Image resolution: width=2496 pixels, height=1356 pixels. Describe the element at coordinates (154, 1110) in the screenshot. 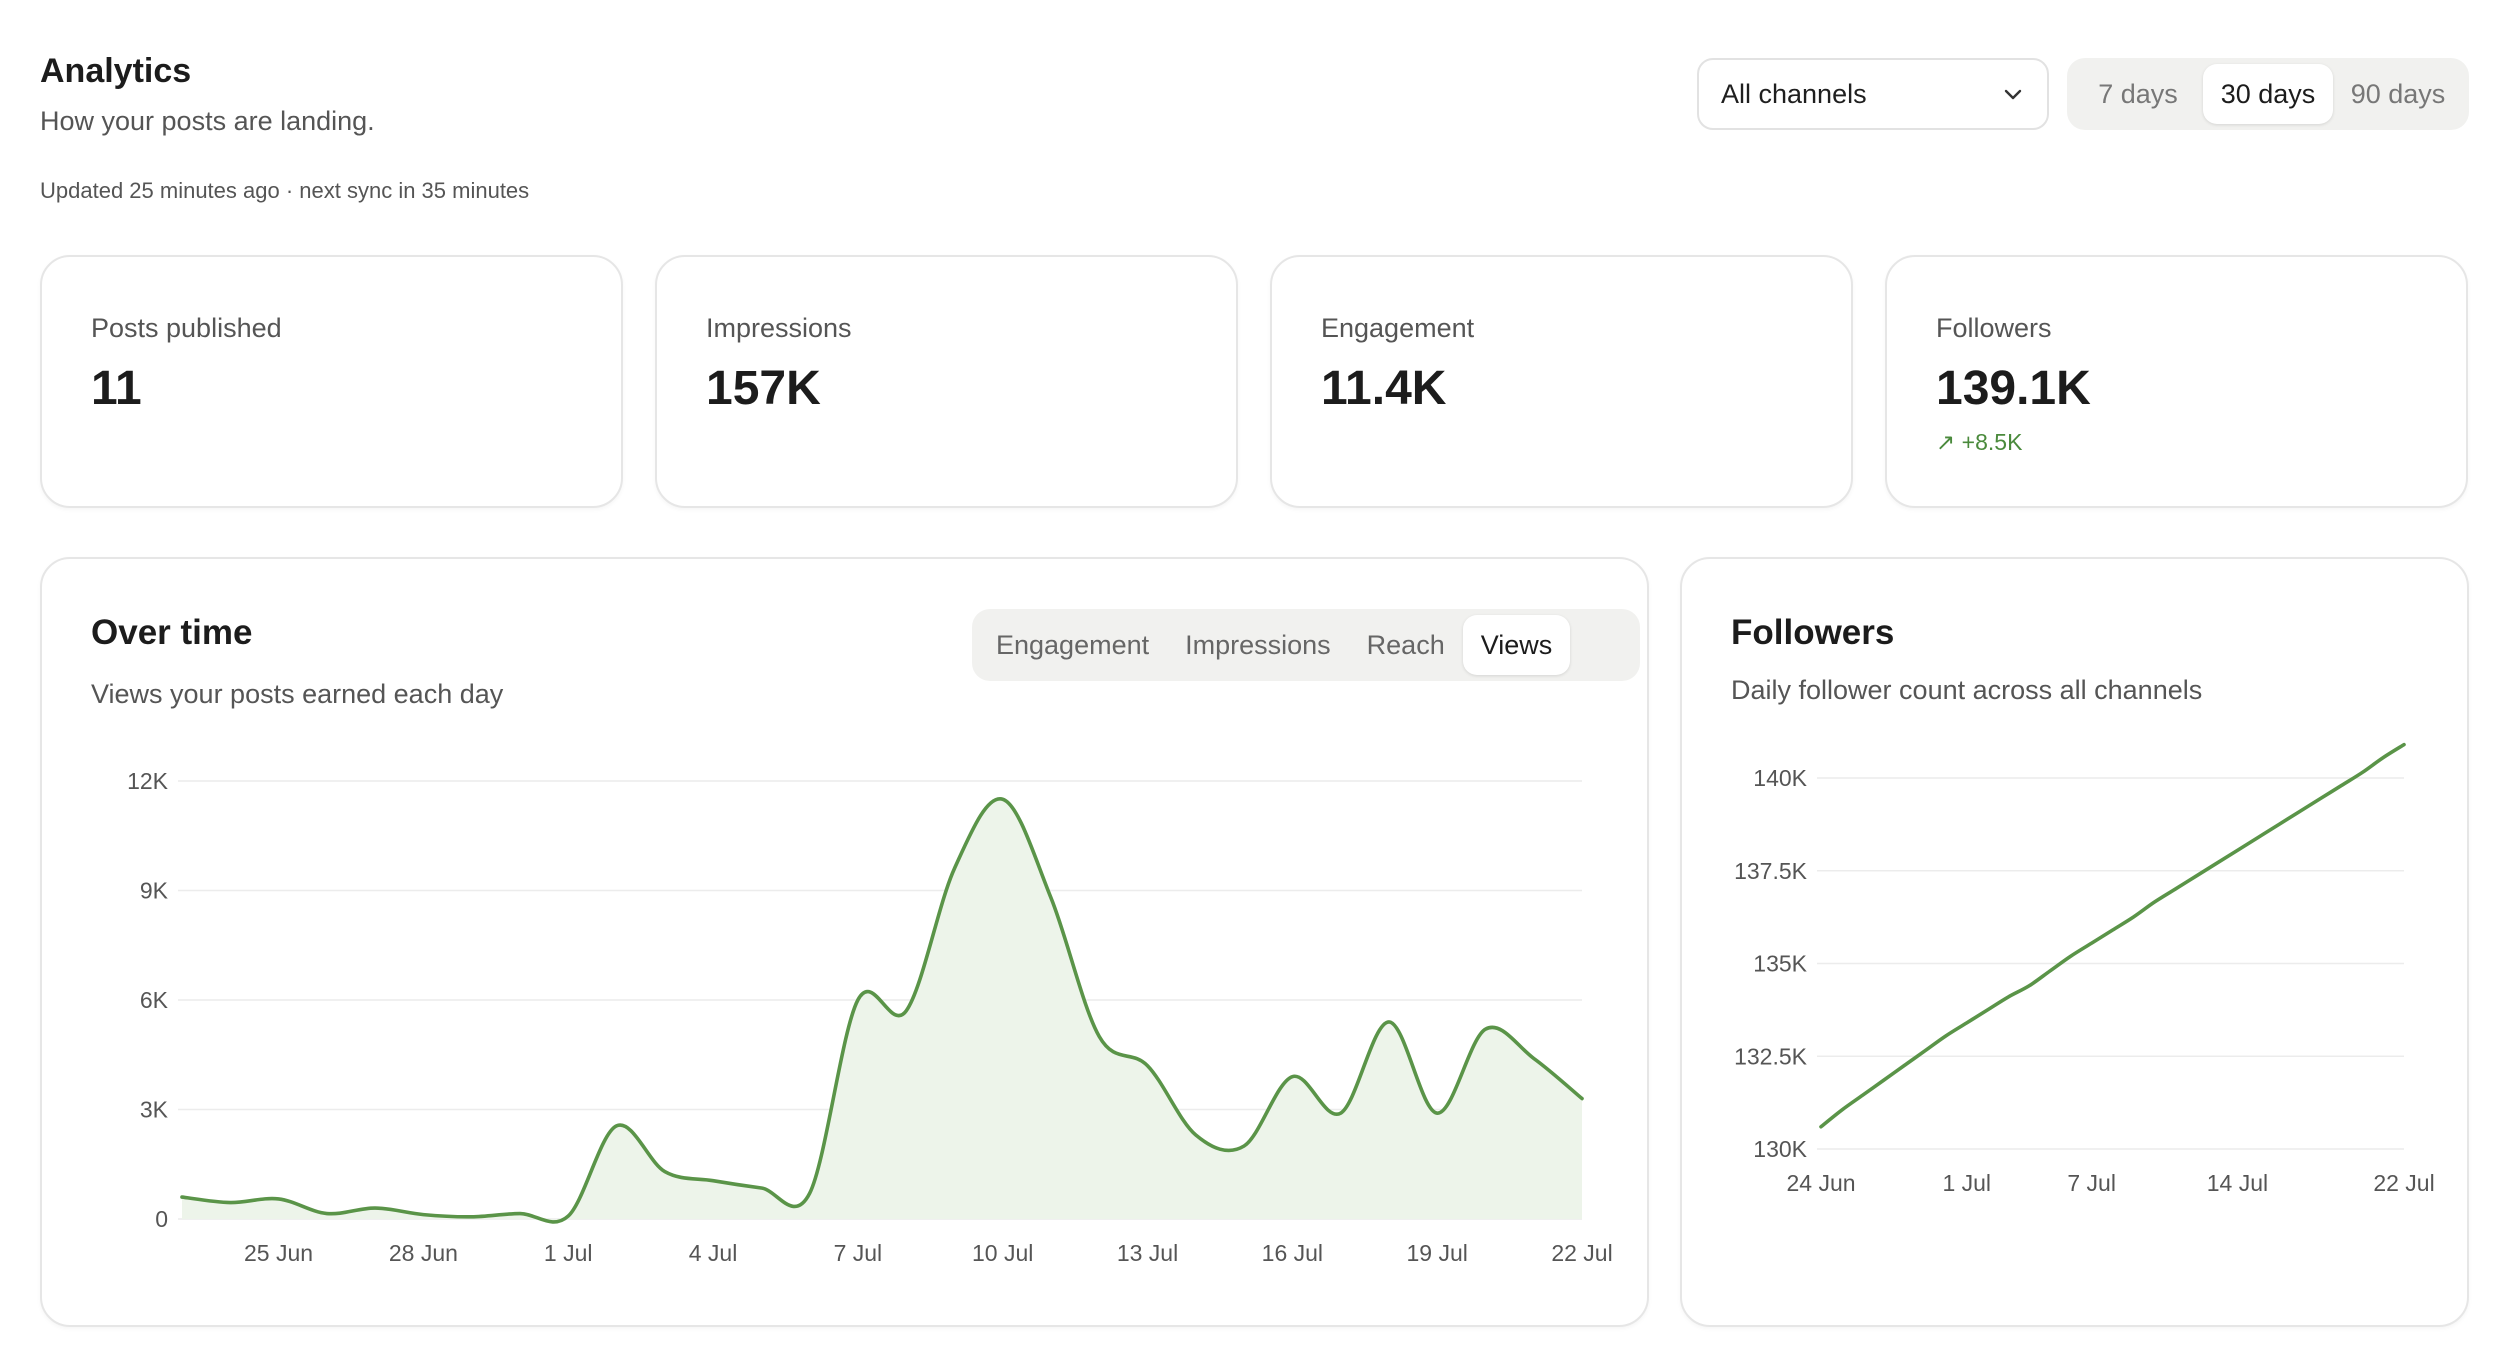

I see `y-tick-label: 3K` at that location.